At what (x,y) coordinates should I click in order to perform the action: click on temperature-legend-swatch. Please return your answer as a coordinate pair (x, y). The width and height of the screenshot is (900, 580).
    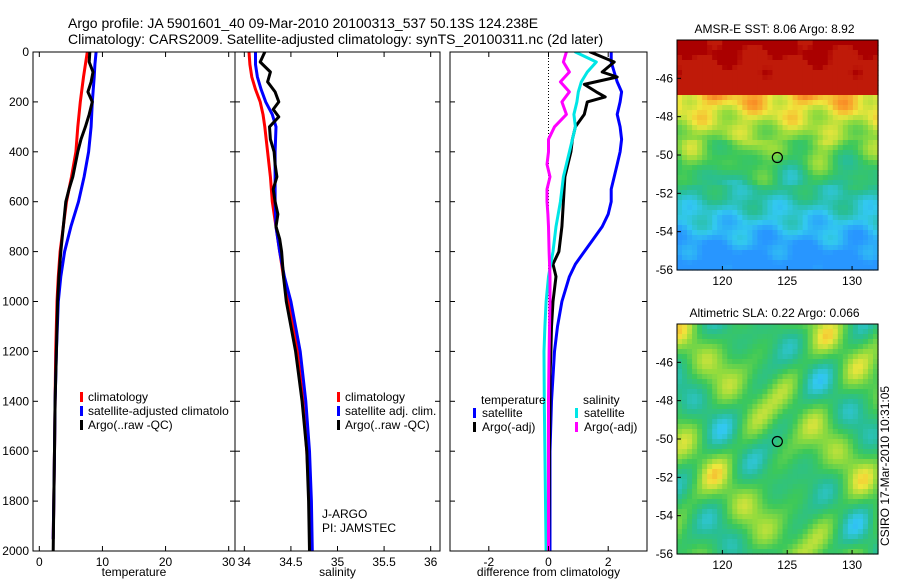
    Looking at the image, I should click on (81, 411).